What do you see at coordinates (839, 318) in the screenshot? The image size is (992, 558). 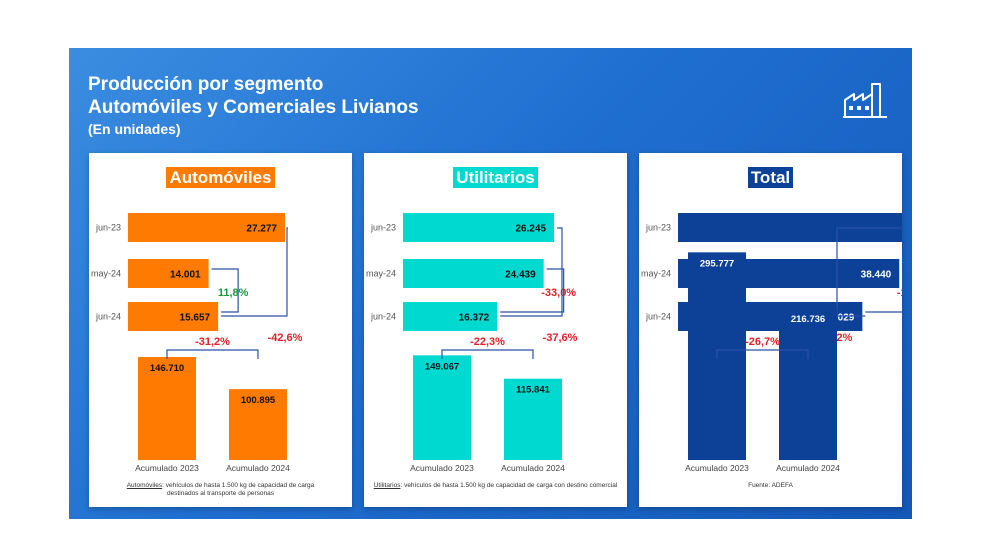 I see `data-label: 32.029` at bounding box center [839, 318].